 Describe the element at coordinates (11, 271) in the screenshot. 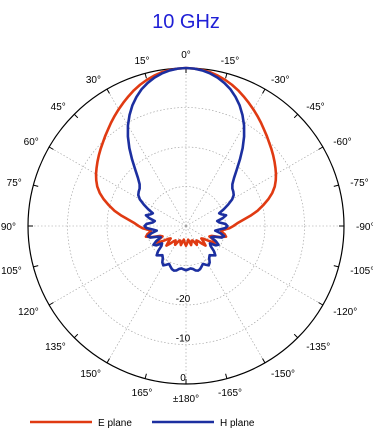

I see `angle-label: 105°` at that location.